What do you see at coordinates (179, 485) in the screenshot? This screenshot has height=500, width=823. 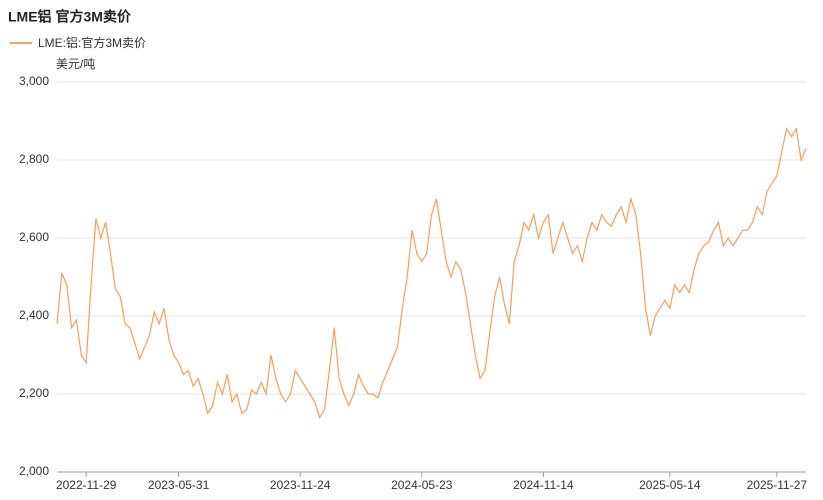 I see `x-tick-label: 2023-05-31` at bounding box center [179, 485].